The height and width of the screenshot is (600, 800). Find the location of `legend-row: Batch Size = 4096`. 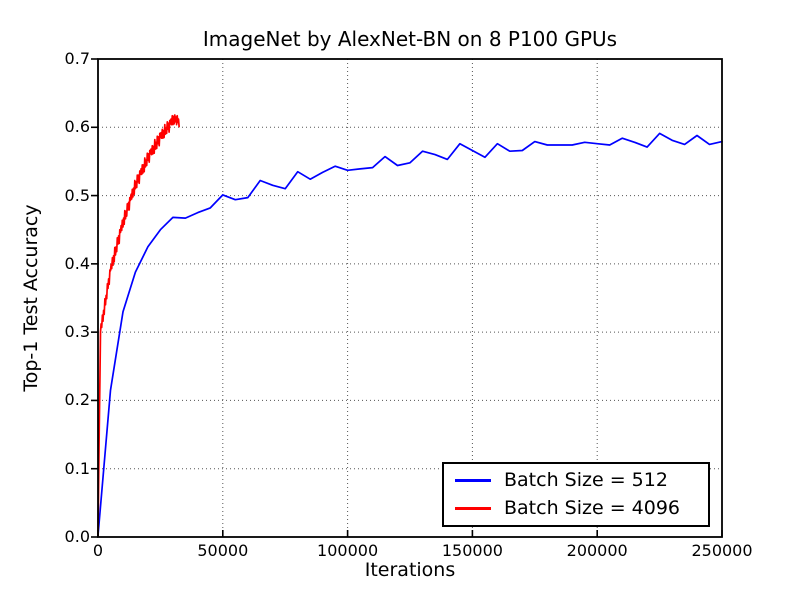

legend-row: Batch Size = 4096 is located at coordinates (581, 509).